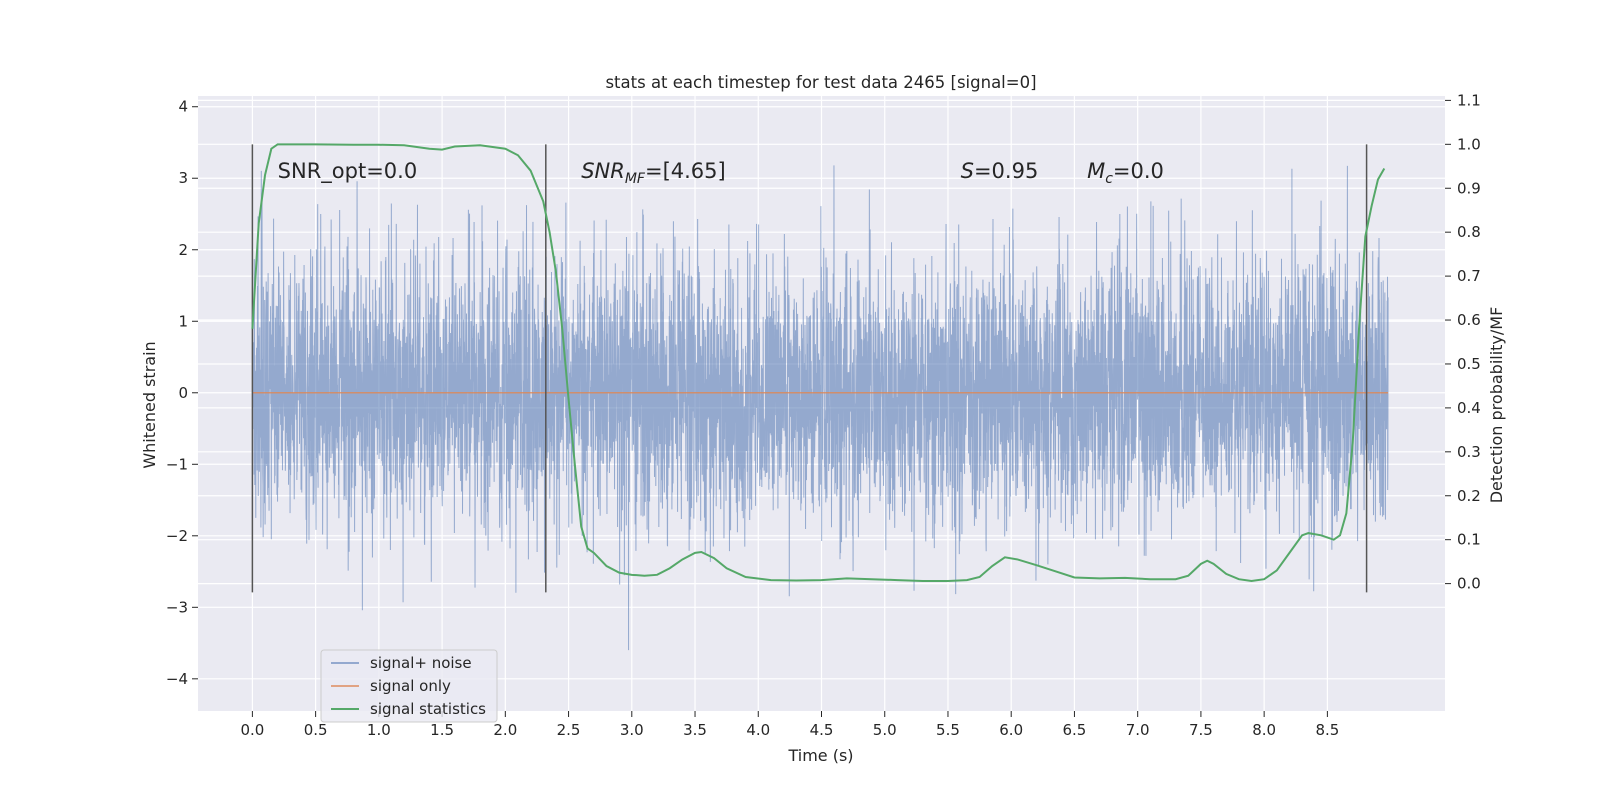  I want to click on annotation-part: =0.0, so click(1138, 171).